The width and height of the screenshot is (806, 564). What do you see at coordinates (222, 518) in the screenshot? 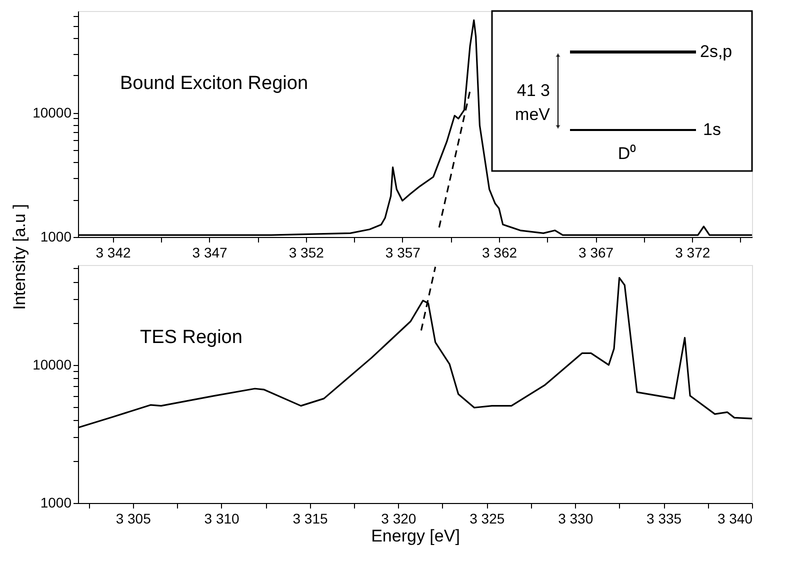
I see `x-tick-label: 3 310` at bounding box center [222, 518].